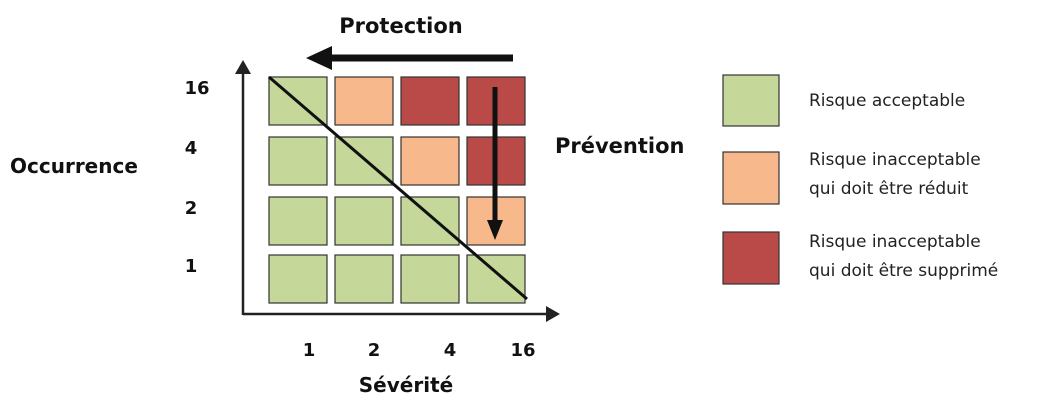 The height and width of the screenshot is (400, 1047). Describe the element at coordinates (895, 160) in the screenshot. I see `legend-label-reduce-line1: Risque inacceptable` at that location.